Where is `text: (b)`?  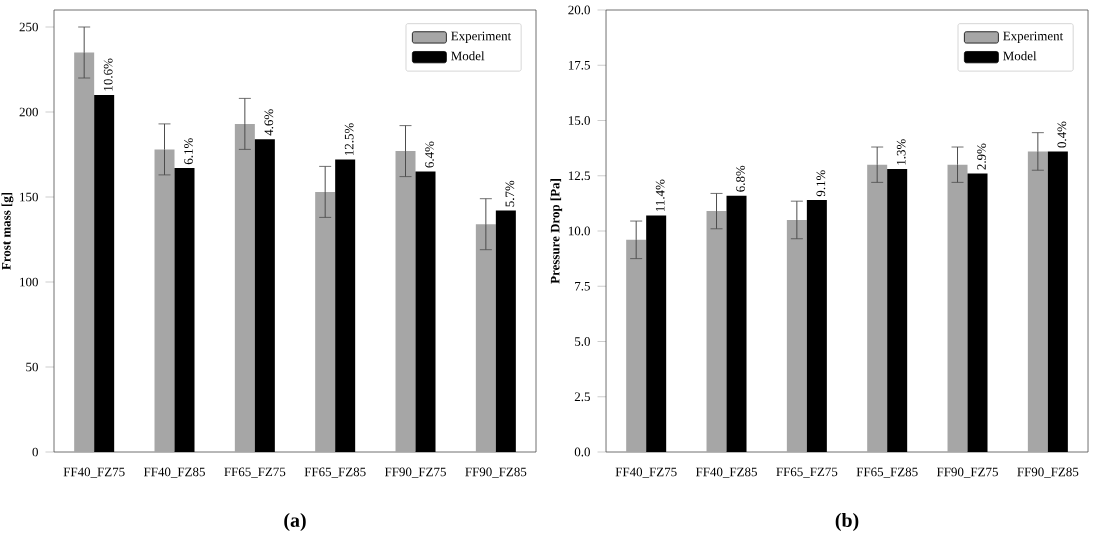 text: (b) is located at coordinates (847, 522).